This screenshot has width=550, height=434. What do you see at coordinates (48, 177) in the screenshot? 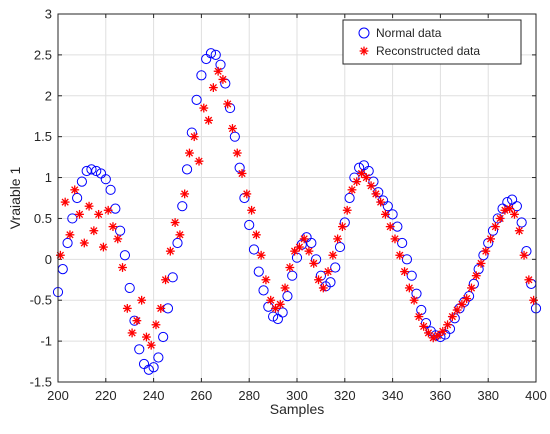
I see `y-tick-label: 1` at bounding box center [48, 177].